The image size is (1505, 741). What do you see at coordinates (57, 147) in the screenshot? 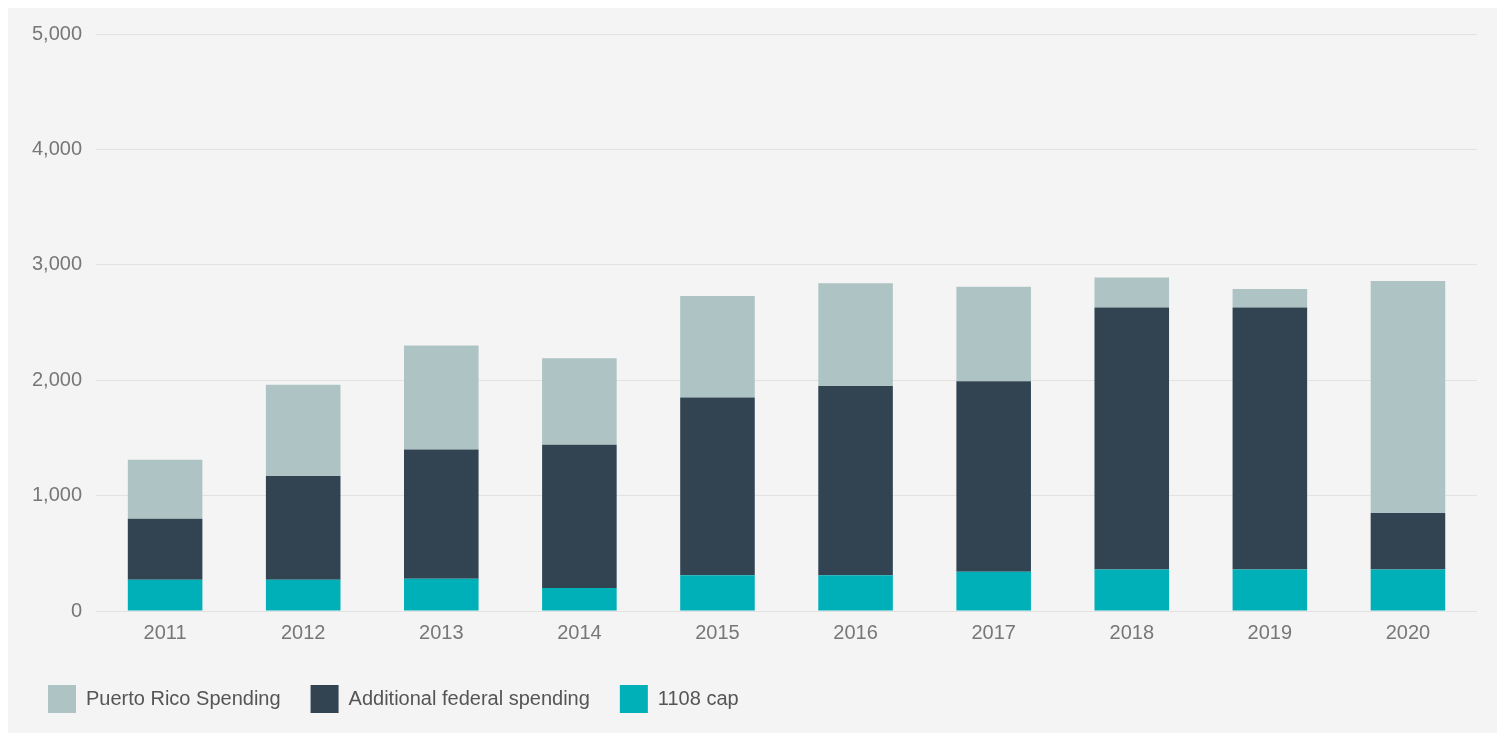
I see `y-tick-label: 4,000` at bounding box center [57, 147].